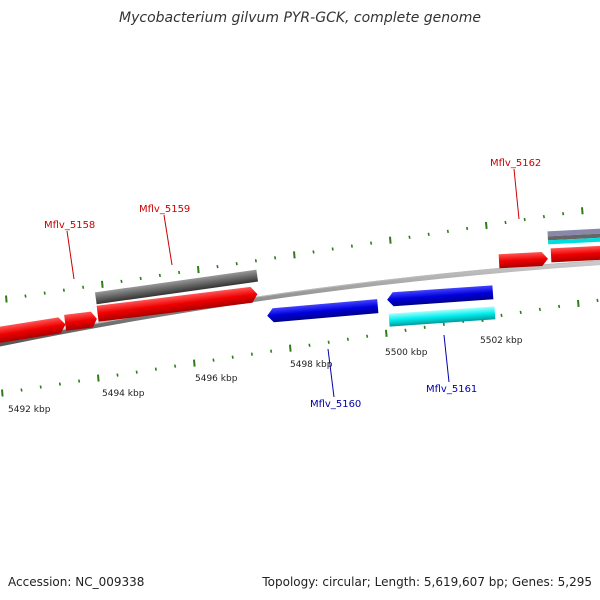  Describe the element at coordinates (29, 410) in the screenshot. I see `tick-label-5492: 5492 kbp` at that location.